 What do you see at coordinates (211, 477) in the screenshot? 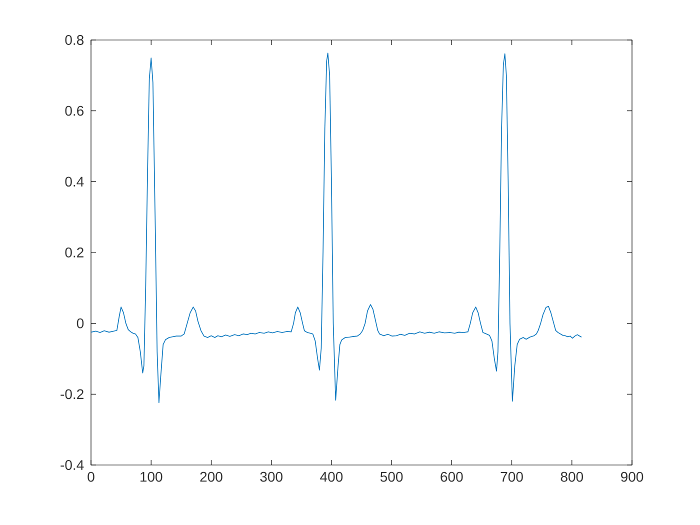
I see `x-tick-label: 200` at bounding box center [211, 477].